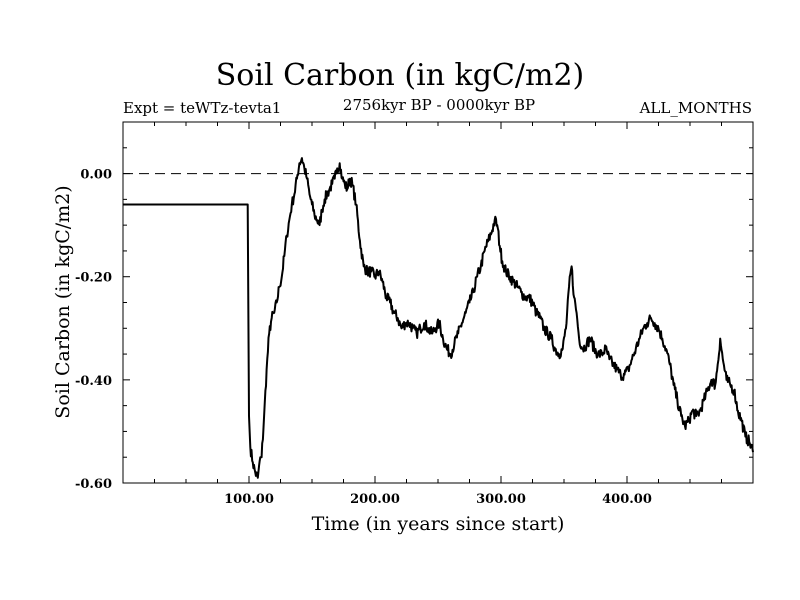  I want to click on months-label: ALL_MONTHS, so click(695, 108).